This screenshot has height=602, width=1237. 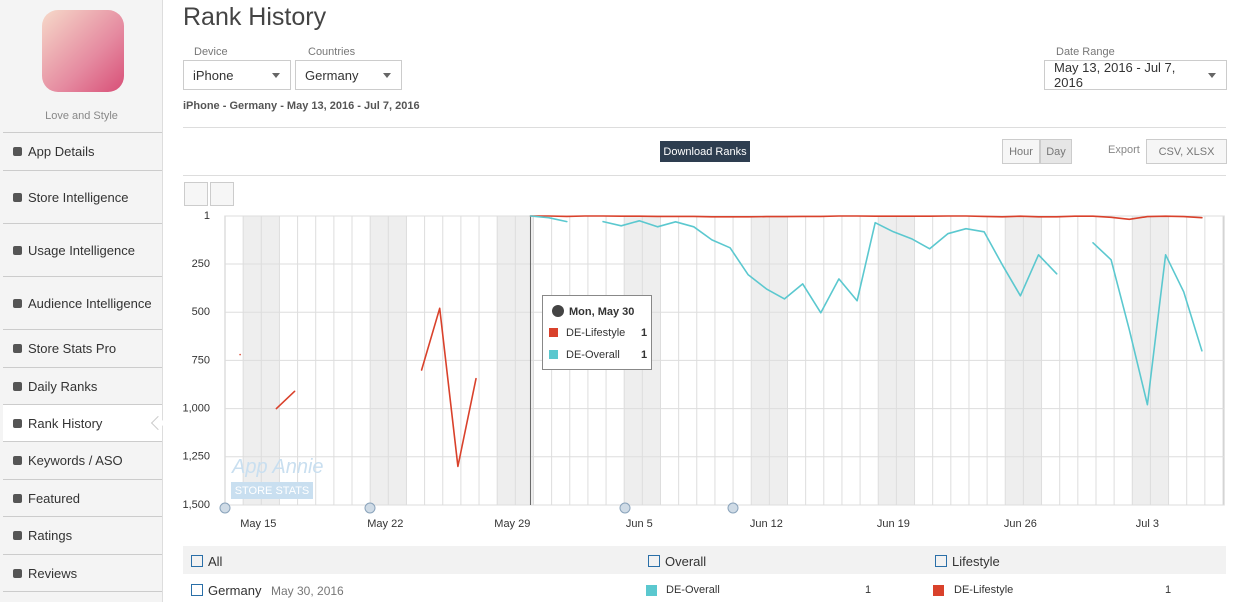 What do you see at coordinates (196, 409) in the screenshot?
I see `y-tick-label: 1,000` at bounding box center [196, 409].